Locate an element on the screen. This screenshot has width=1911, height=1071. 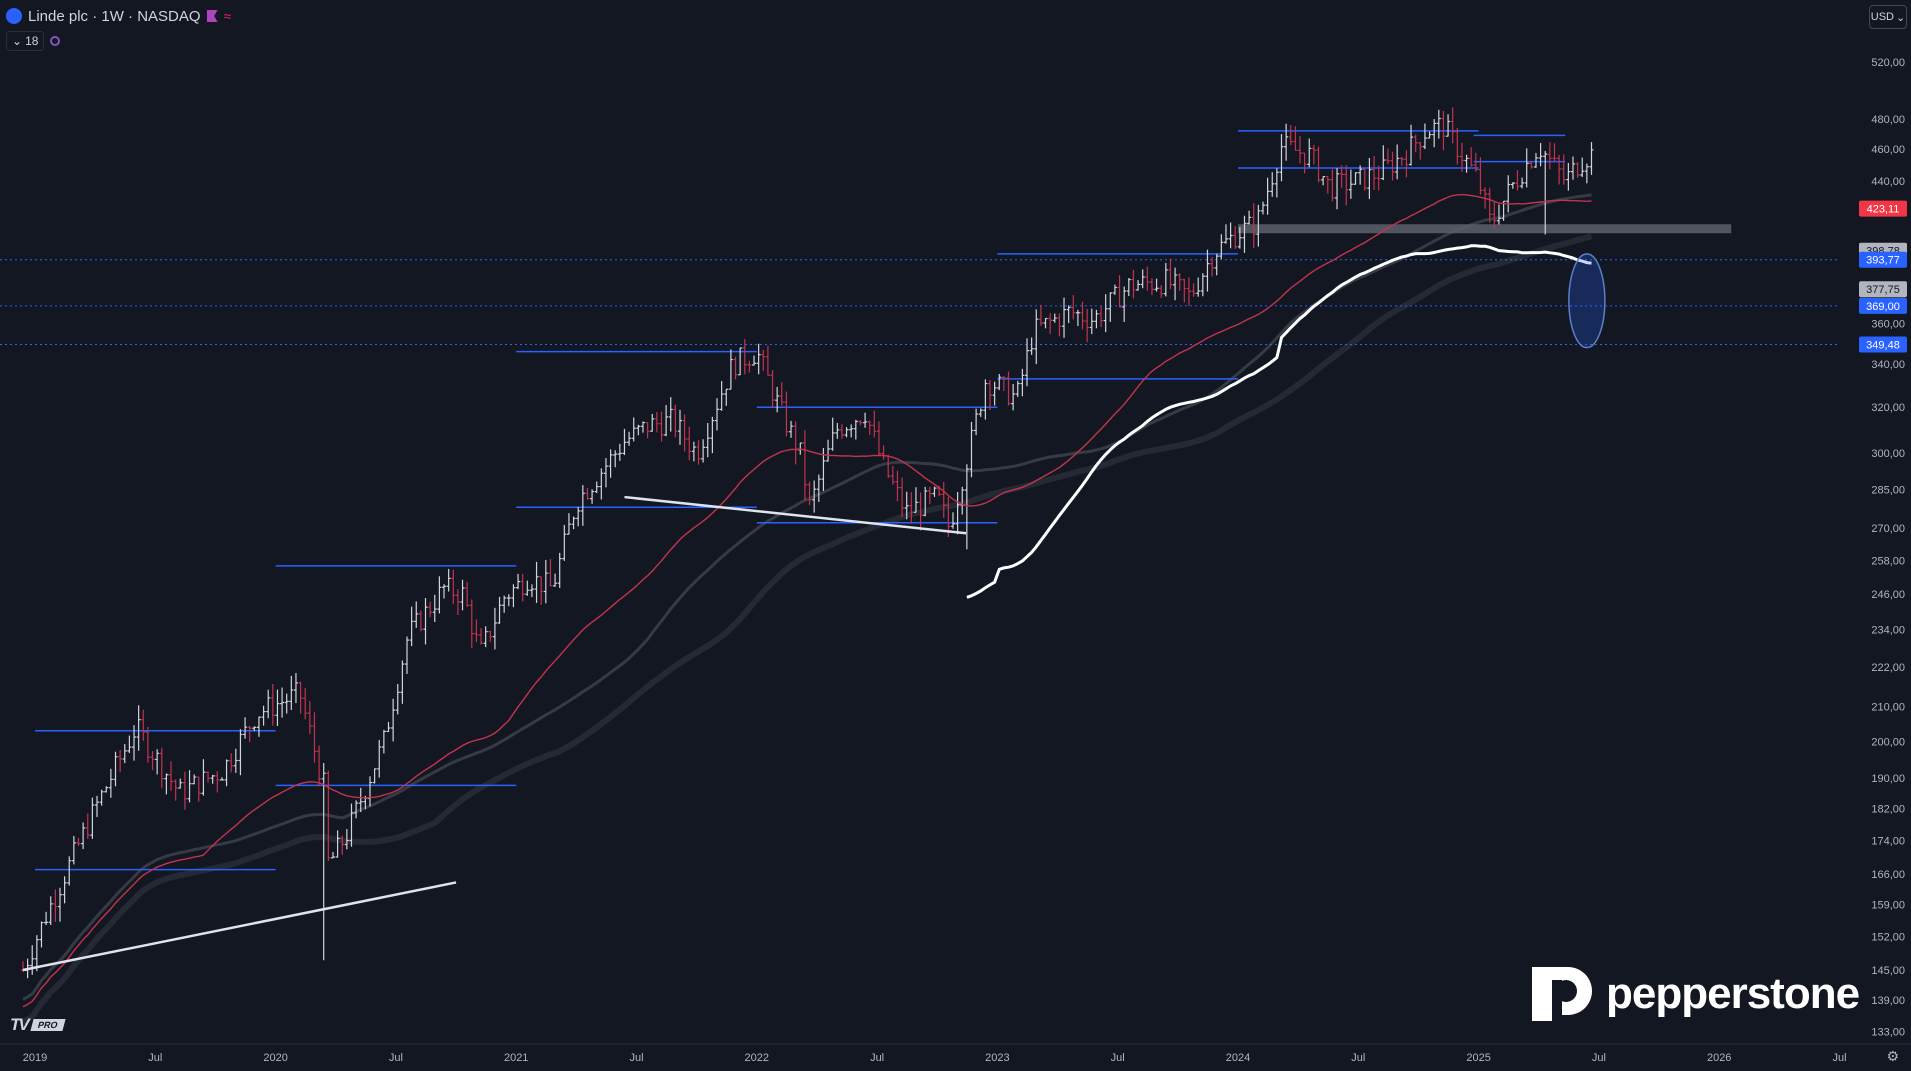
chevron-down-icon: ⌄ is located at coordinates (17, 41).